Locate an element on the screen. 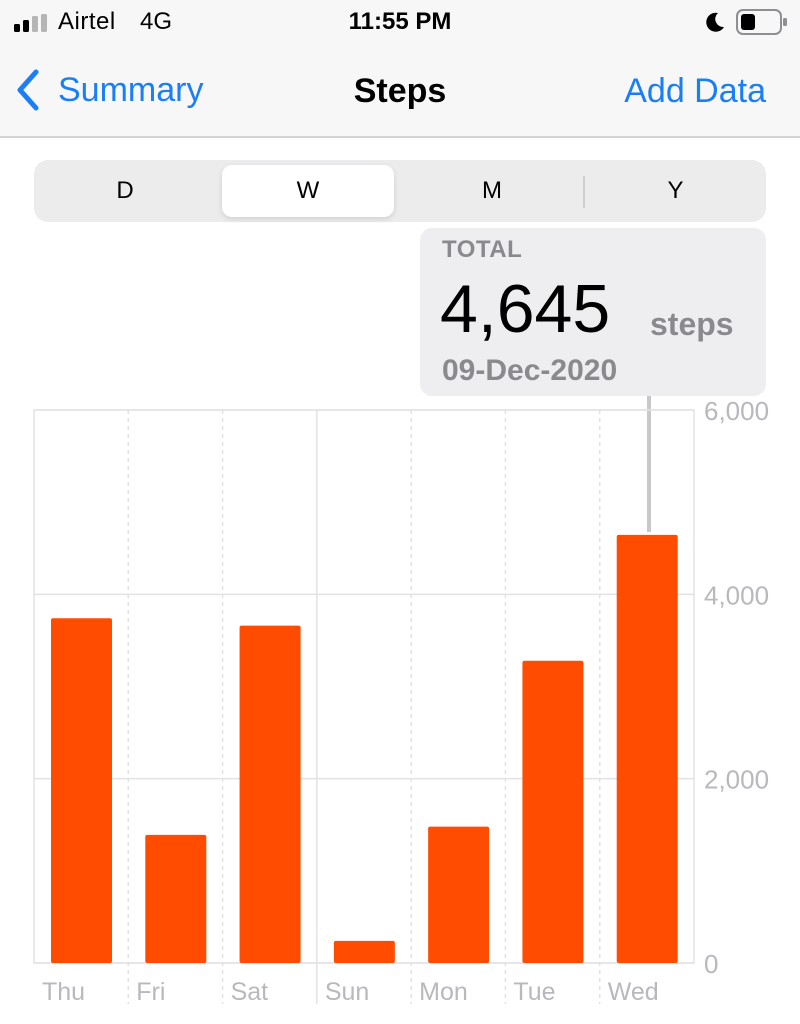  add-data-button: Add Data is located at coordinates (695, 91).